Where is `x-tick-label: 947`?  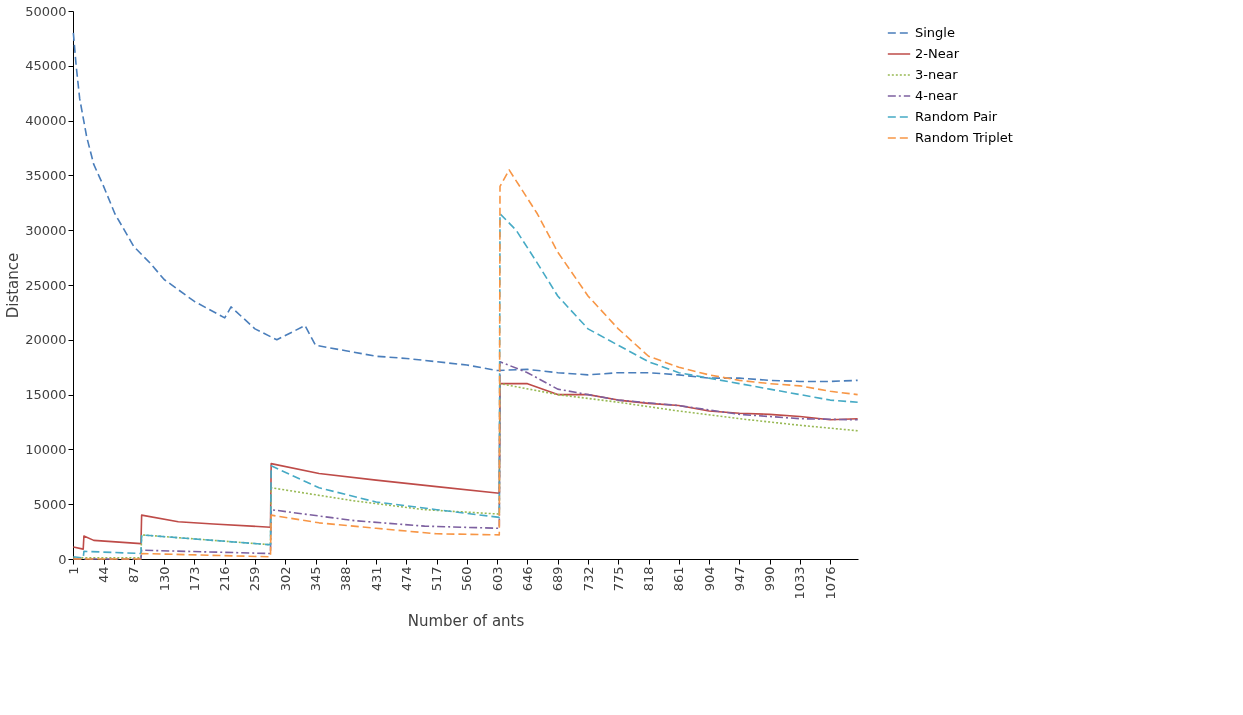
x-tick-label: 947 is located at coordinates (739, 579).